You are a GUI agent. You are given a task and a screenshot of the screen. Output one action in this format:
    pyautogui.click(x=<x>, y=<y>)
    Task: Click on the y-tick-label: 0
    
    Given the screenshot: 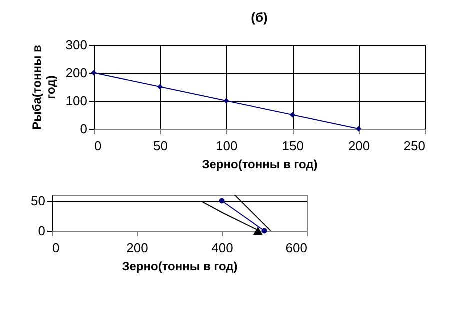 What is the action you would take?
    pyautogui.click(x=84, y=129)
    